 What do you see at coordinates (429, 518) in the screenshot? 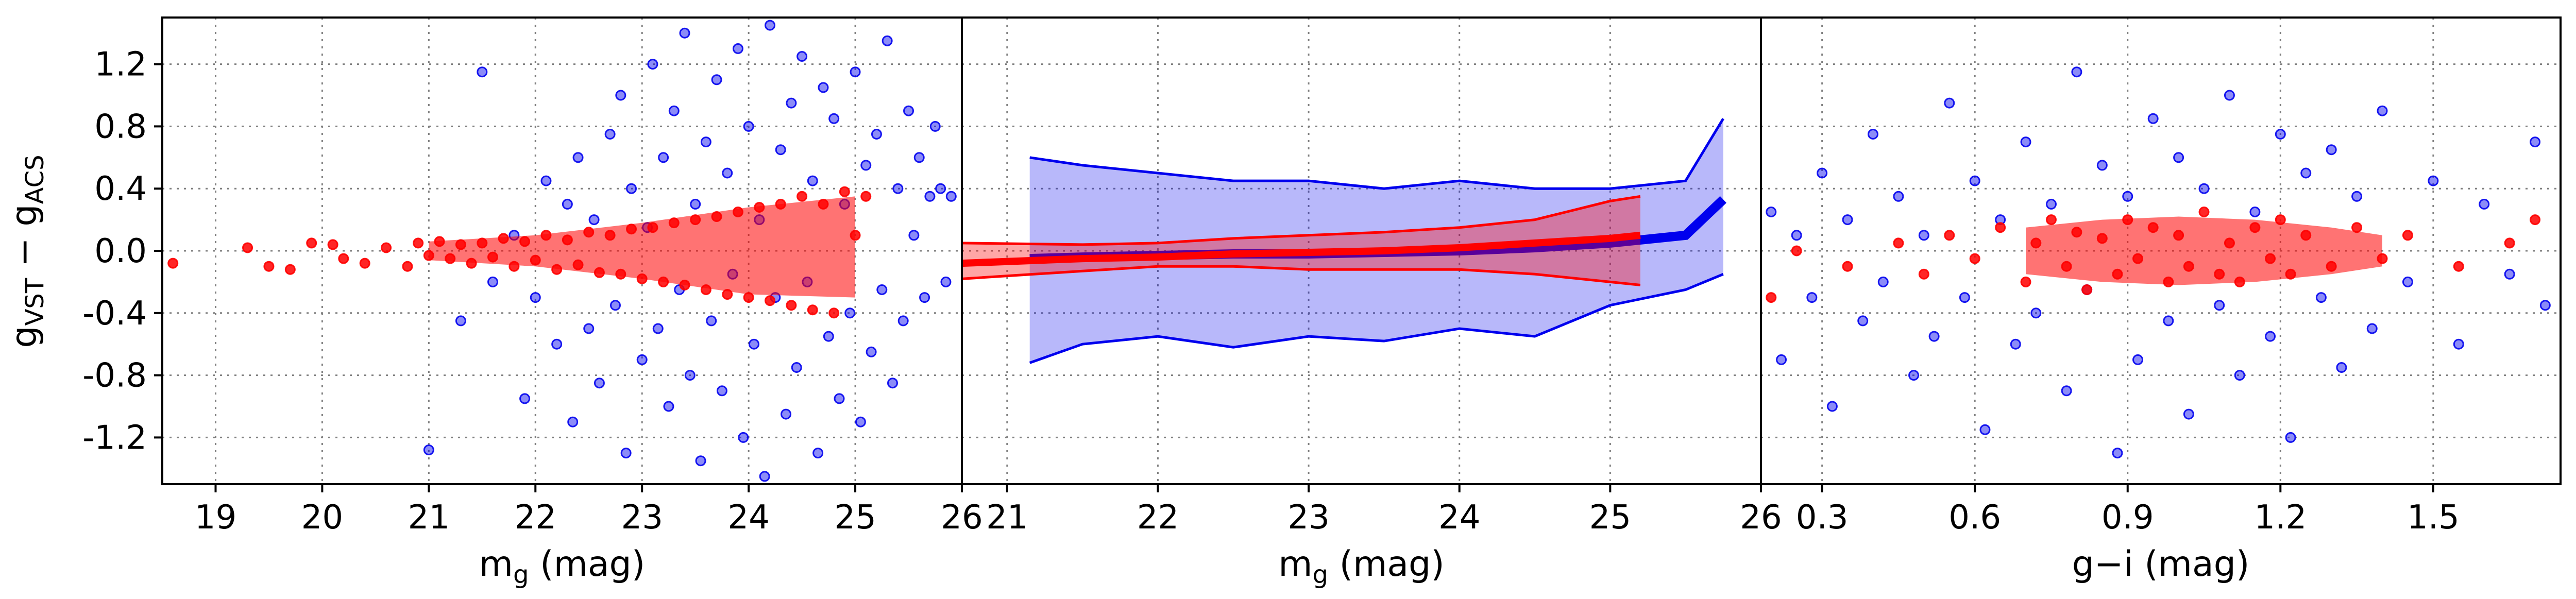
I see `x-tick-label: 21` at bounding box center [429, 518].